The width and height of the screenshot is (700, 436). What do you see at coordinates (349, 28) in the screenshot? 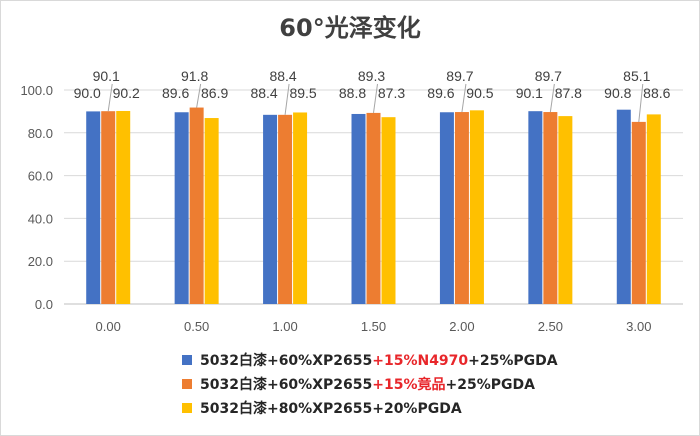
I see `chart-title: 60°光泽变化` at bounding box center [349, 28].